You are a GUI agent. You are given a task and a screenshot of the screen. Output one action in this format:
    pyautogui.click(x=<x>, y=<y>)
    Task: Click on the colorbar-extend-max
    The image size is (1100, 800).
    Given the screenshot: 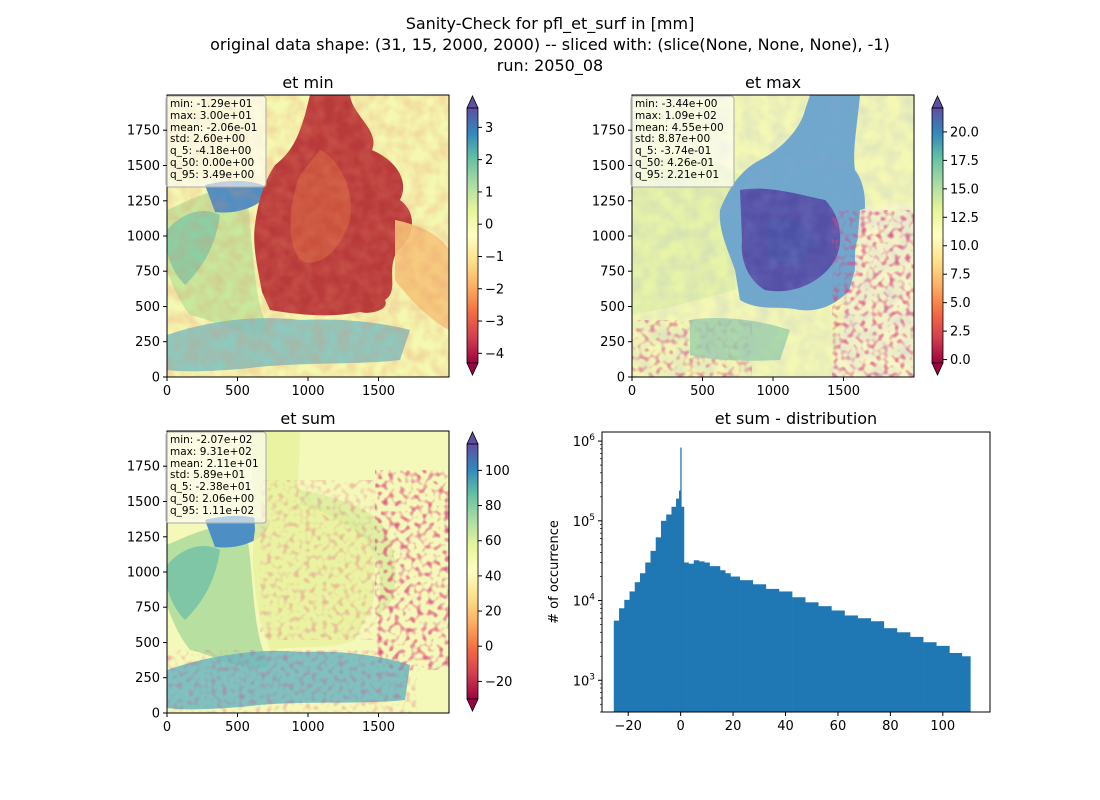 What is the action you would take?
    pyautogui.click(x=472, y=102)
    